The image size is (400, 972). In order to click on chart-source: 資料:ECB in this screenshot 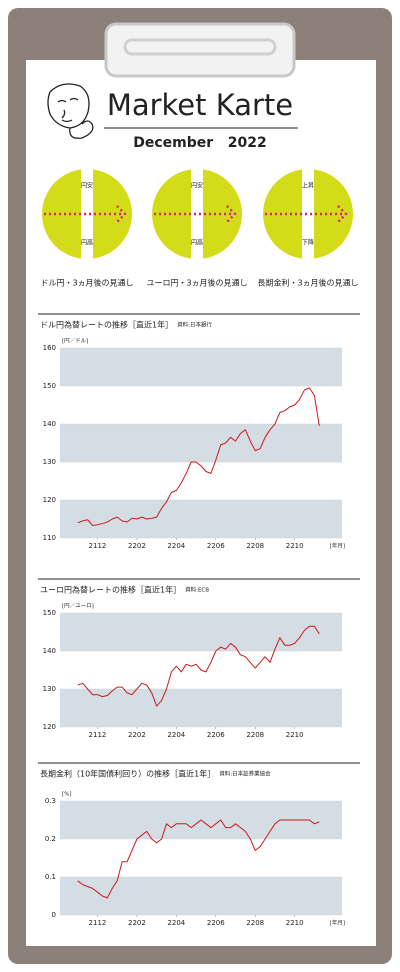, I will do `click(197, 590)`.